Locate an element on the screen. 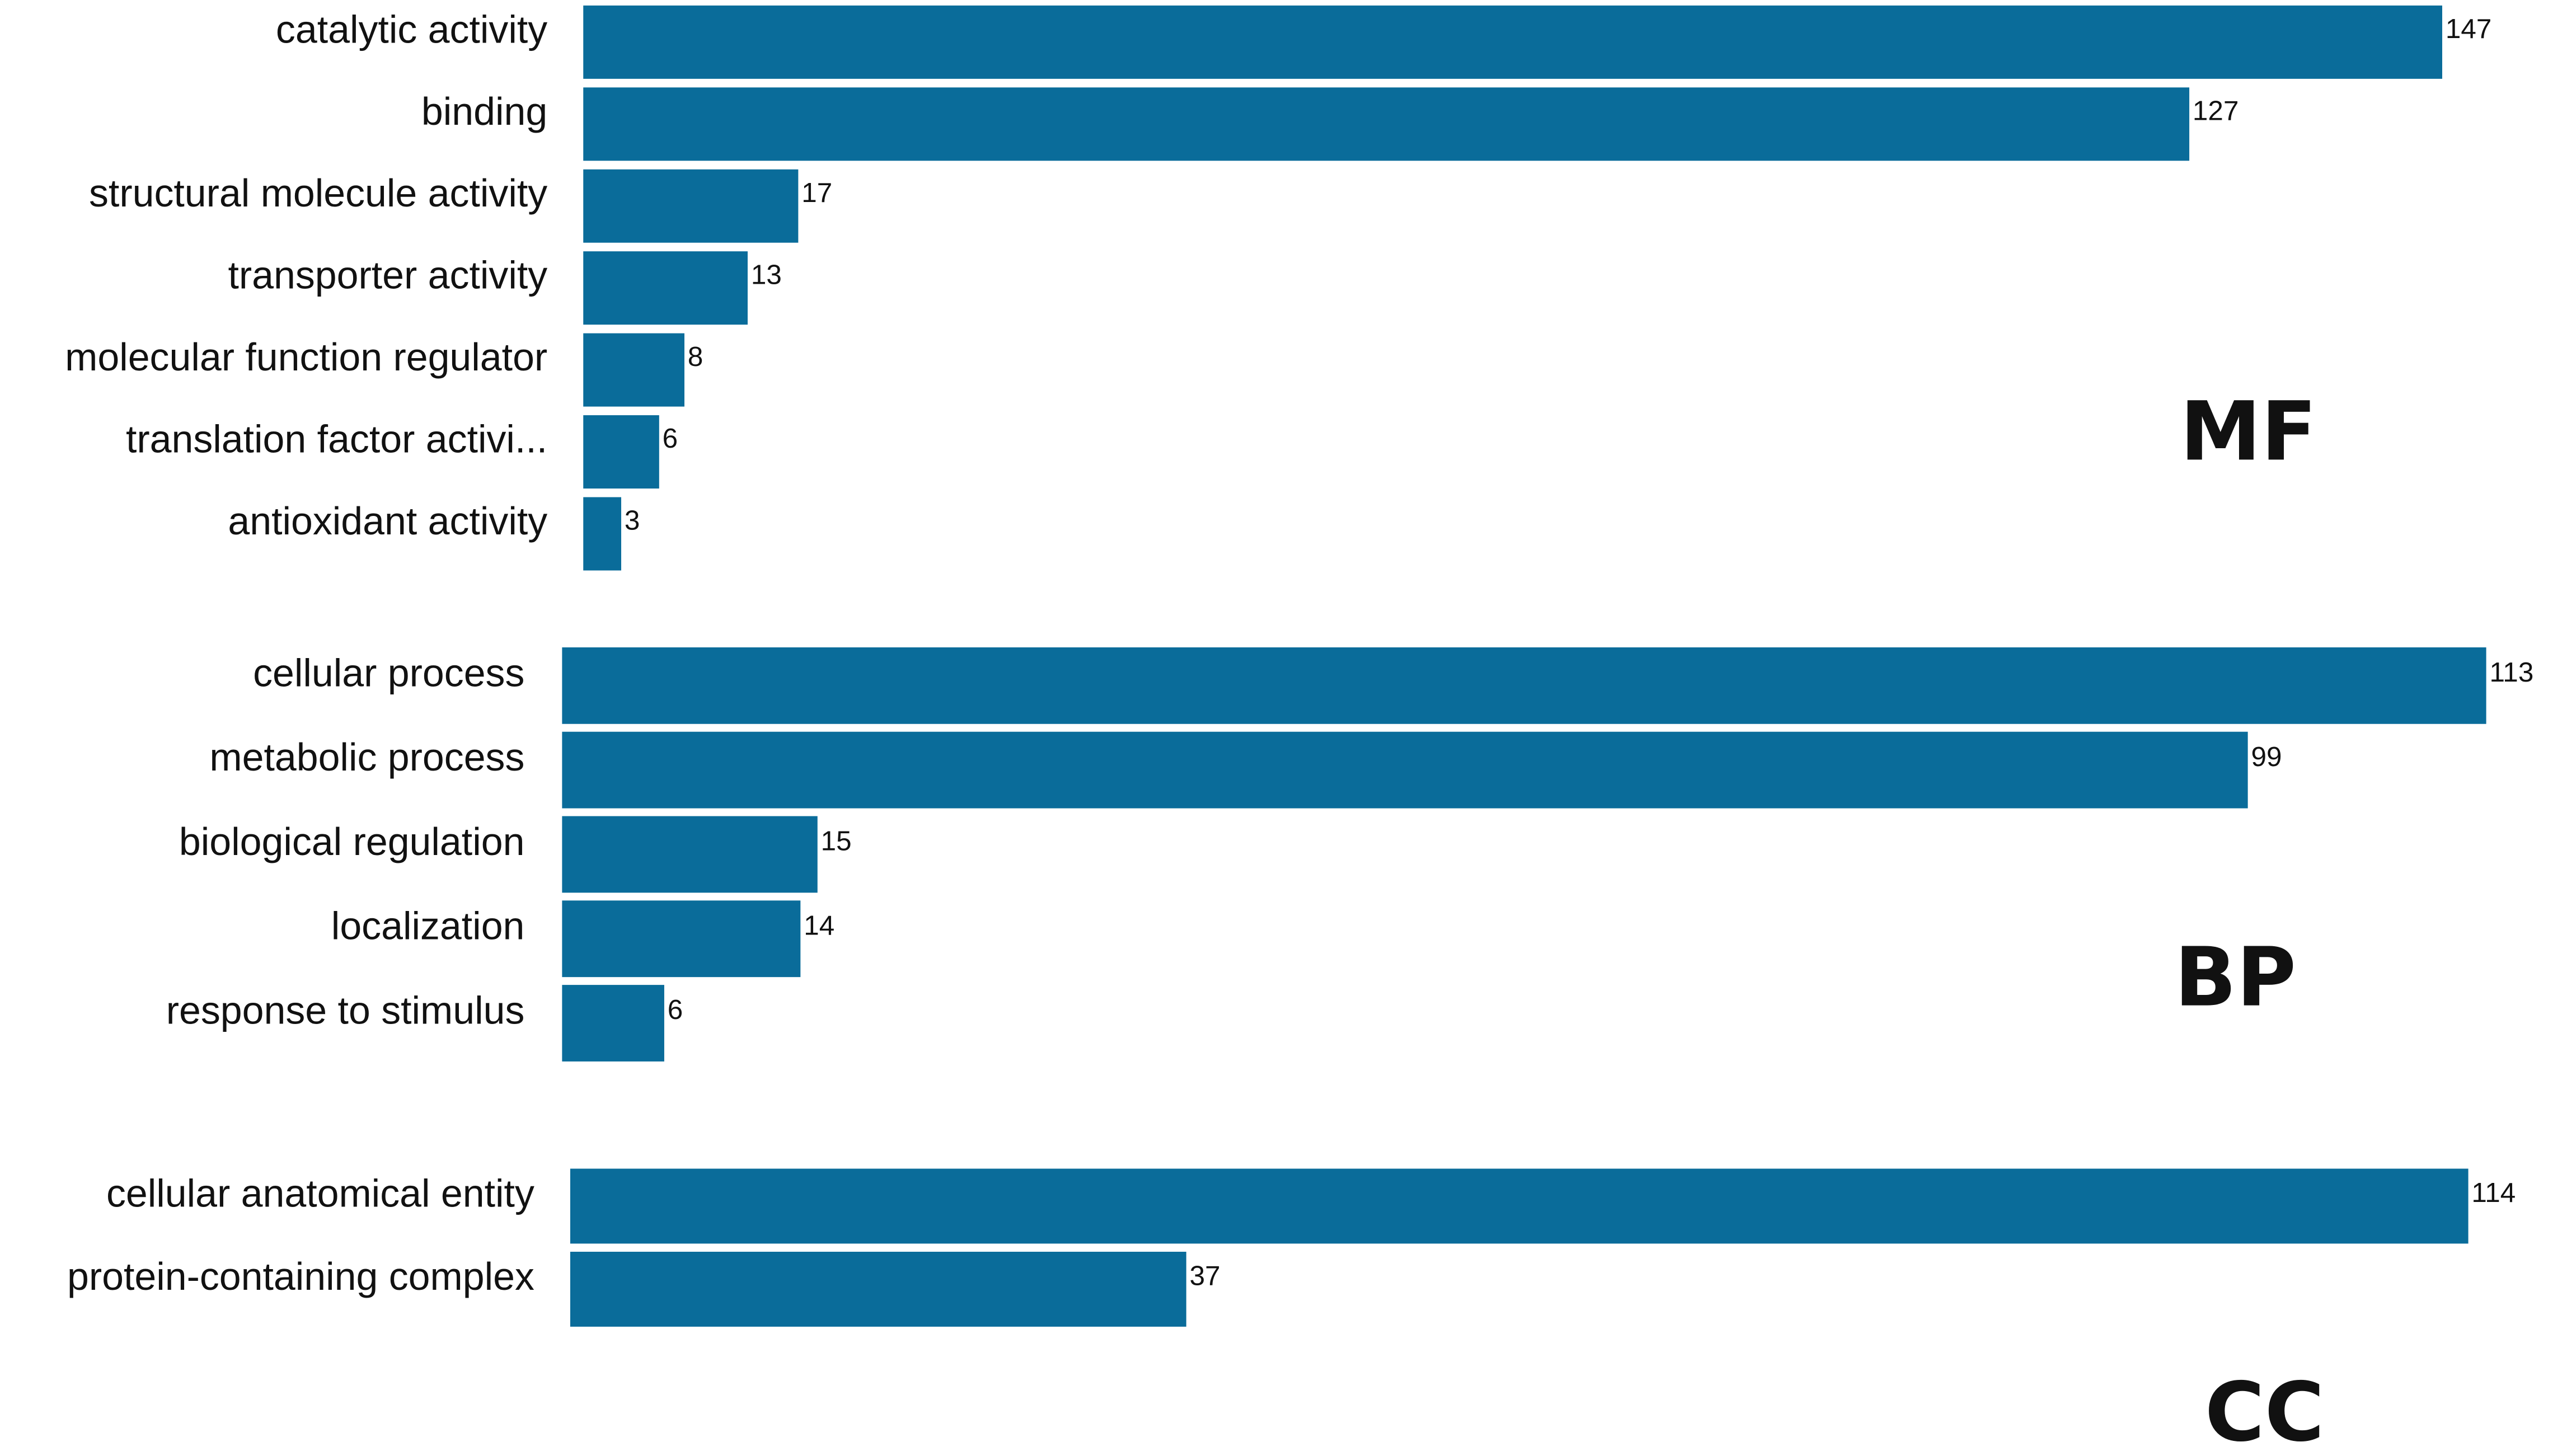  value-label: 37 is located at coordinates (1205, 1276).